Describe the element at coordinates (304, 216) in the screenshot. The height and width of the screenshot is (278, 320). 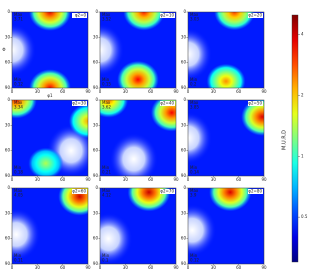
I see `colorbar-tick-label: 0.5` at that location.